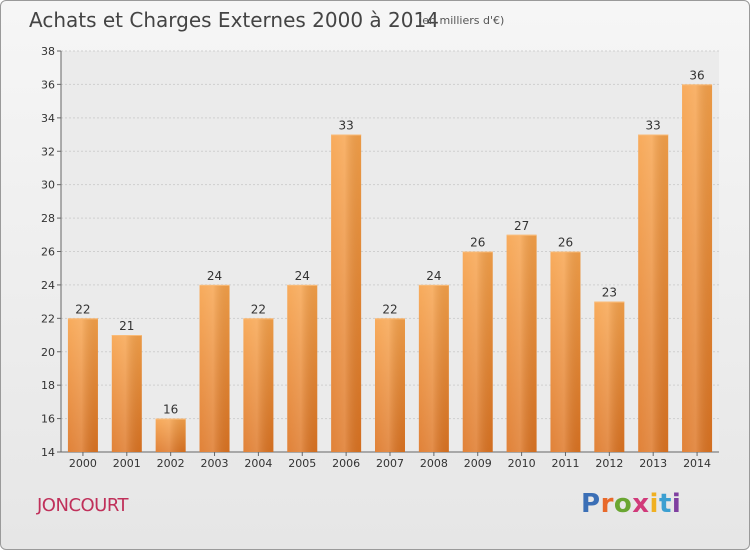  What do you see at coordinates (48, 151) in the screenshot?
I see `y-tick-label: 32` at bounding box center [48, 151].